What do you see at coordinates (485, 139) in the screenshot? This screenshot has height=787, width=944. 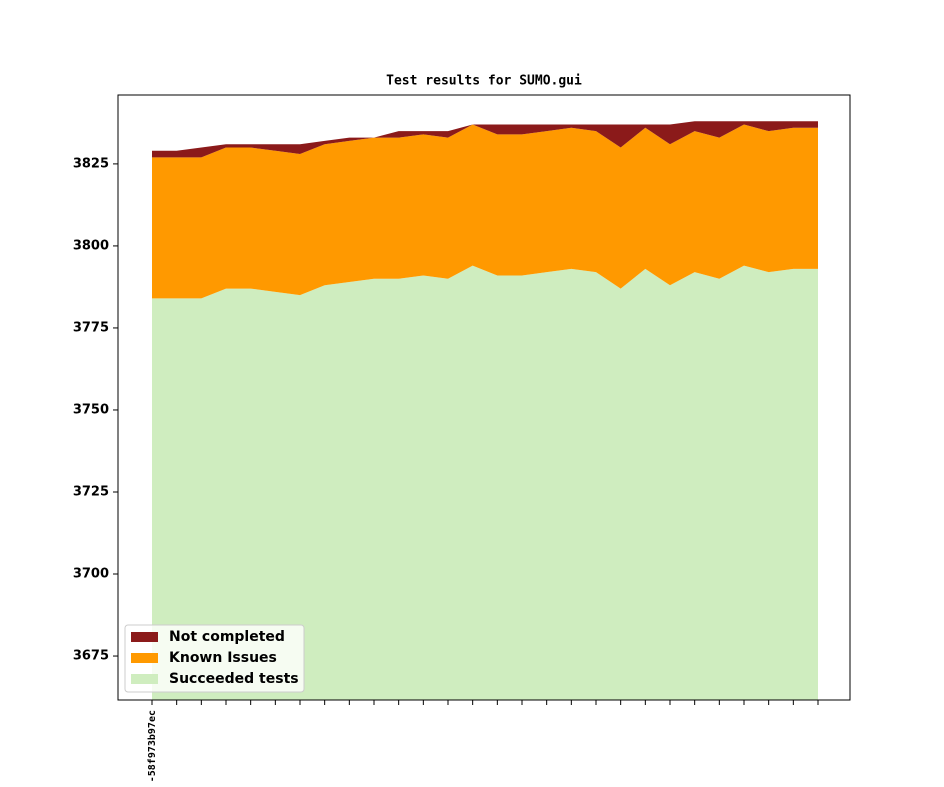 I see `area` at bounding box center [485, 139].